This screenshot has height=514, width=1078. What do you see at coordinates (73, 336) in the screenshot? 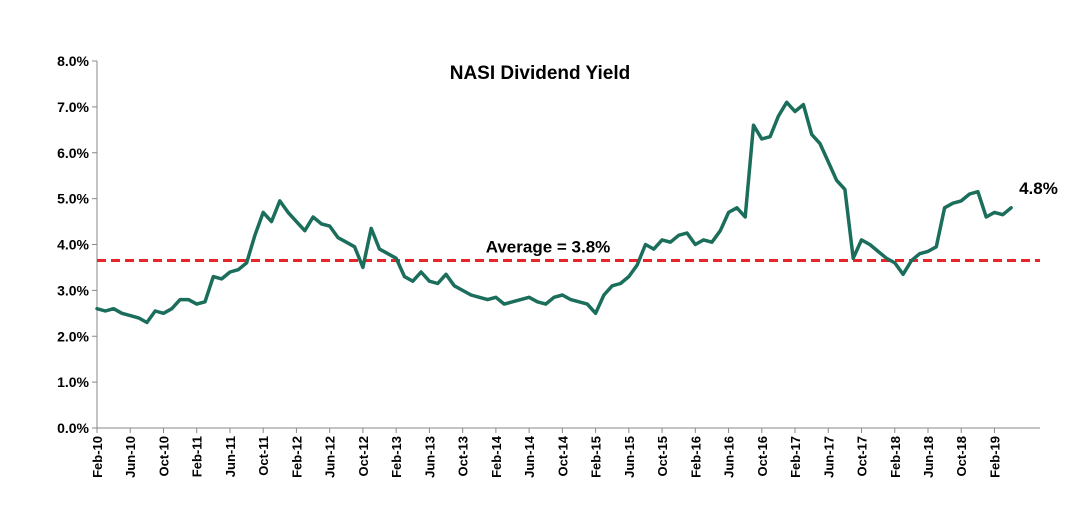
I see `y-tick-label: 2.0%` at bounding box center [73, 336].